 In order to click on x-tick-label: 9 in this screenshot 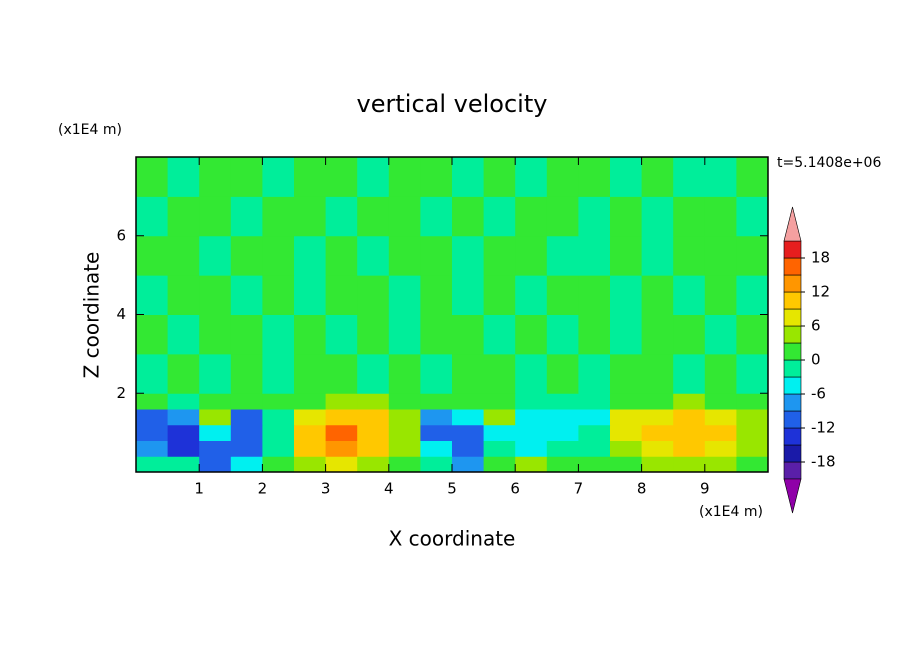, I will do `click(705, 489)`.